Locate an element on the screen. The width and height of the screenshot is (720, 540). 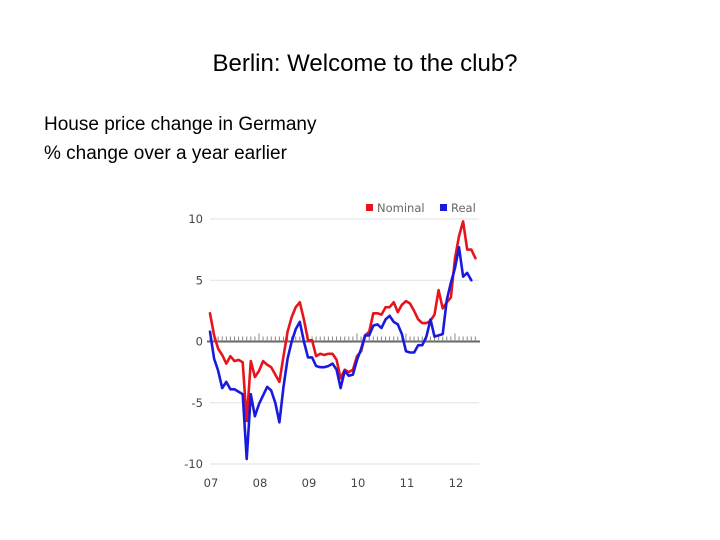
x-tick-label-09: 09 is located at coordinates (309, 483).